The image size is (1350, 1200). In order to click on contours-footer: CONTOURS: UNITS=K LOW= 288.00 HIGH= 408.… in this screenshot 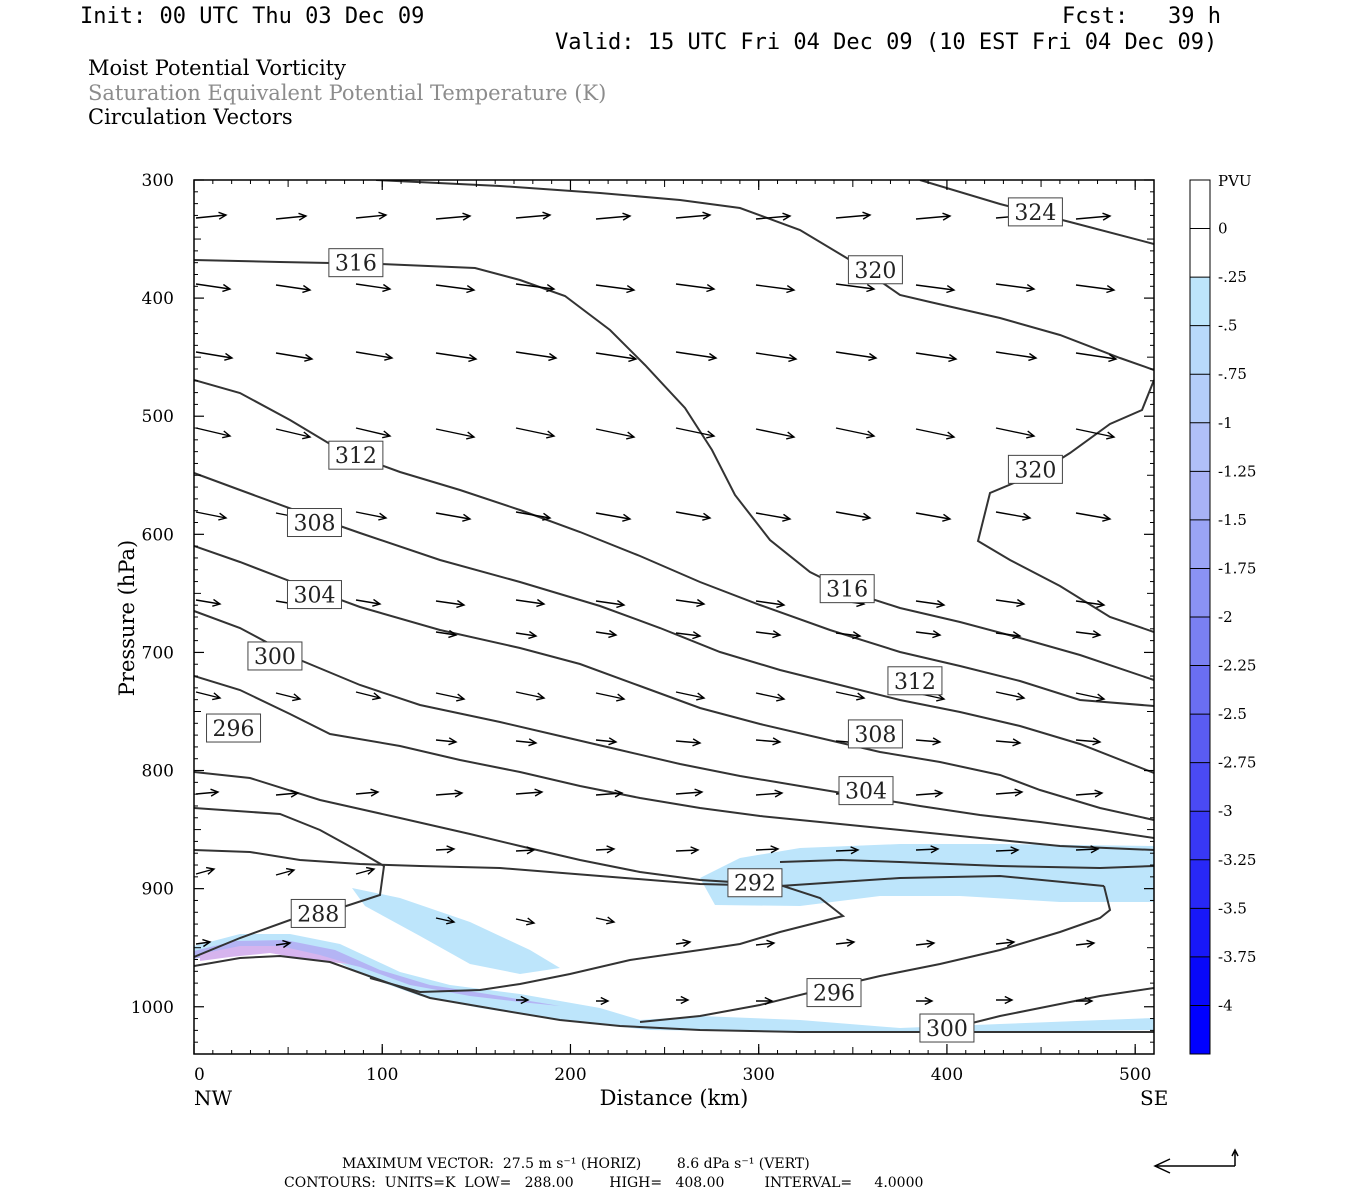, I will do `click(604, 1183)`.